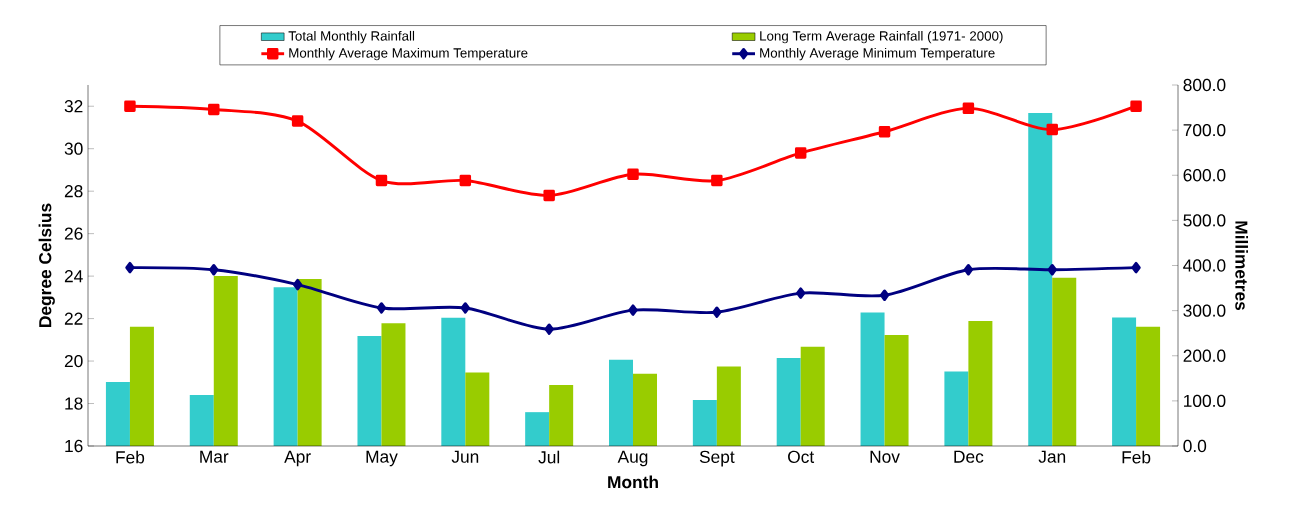 This screenshot has width=1298, height=526. Describe the element at coordinates (214, 456) in the screenshot. I see `x-tick-label: Mar` at that location.